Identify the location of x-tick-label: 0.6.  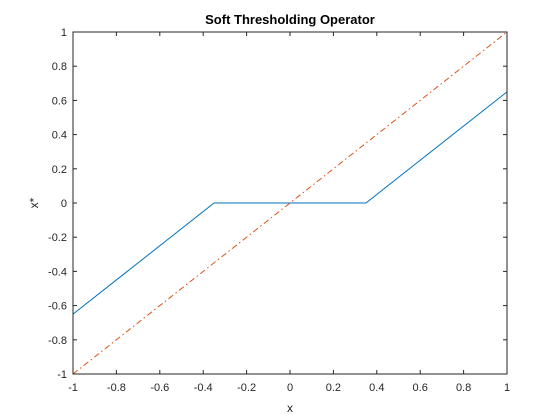
(420, 388).